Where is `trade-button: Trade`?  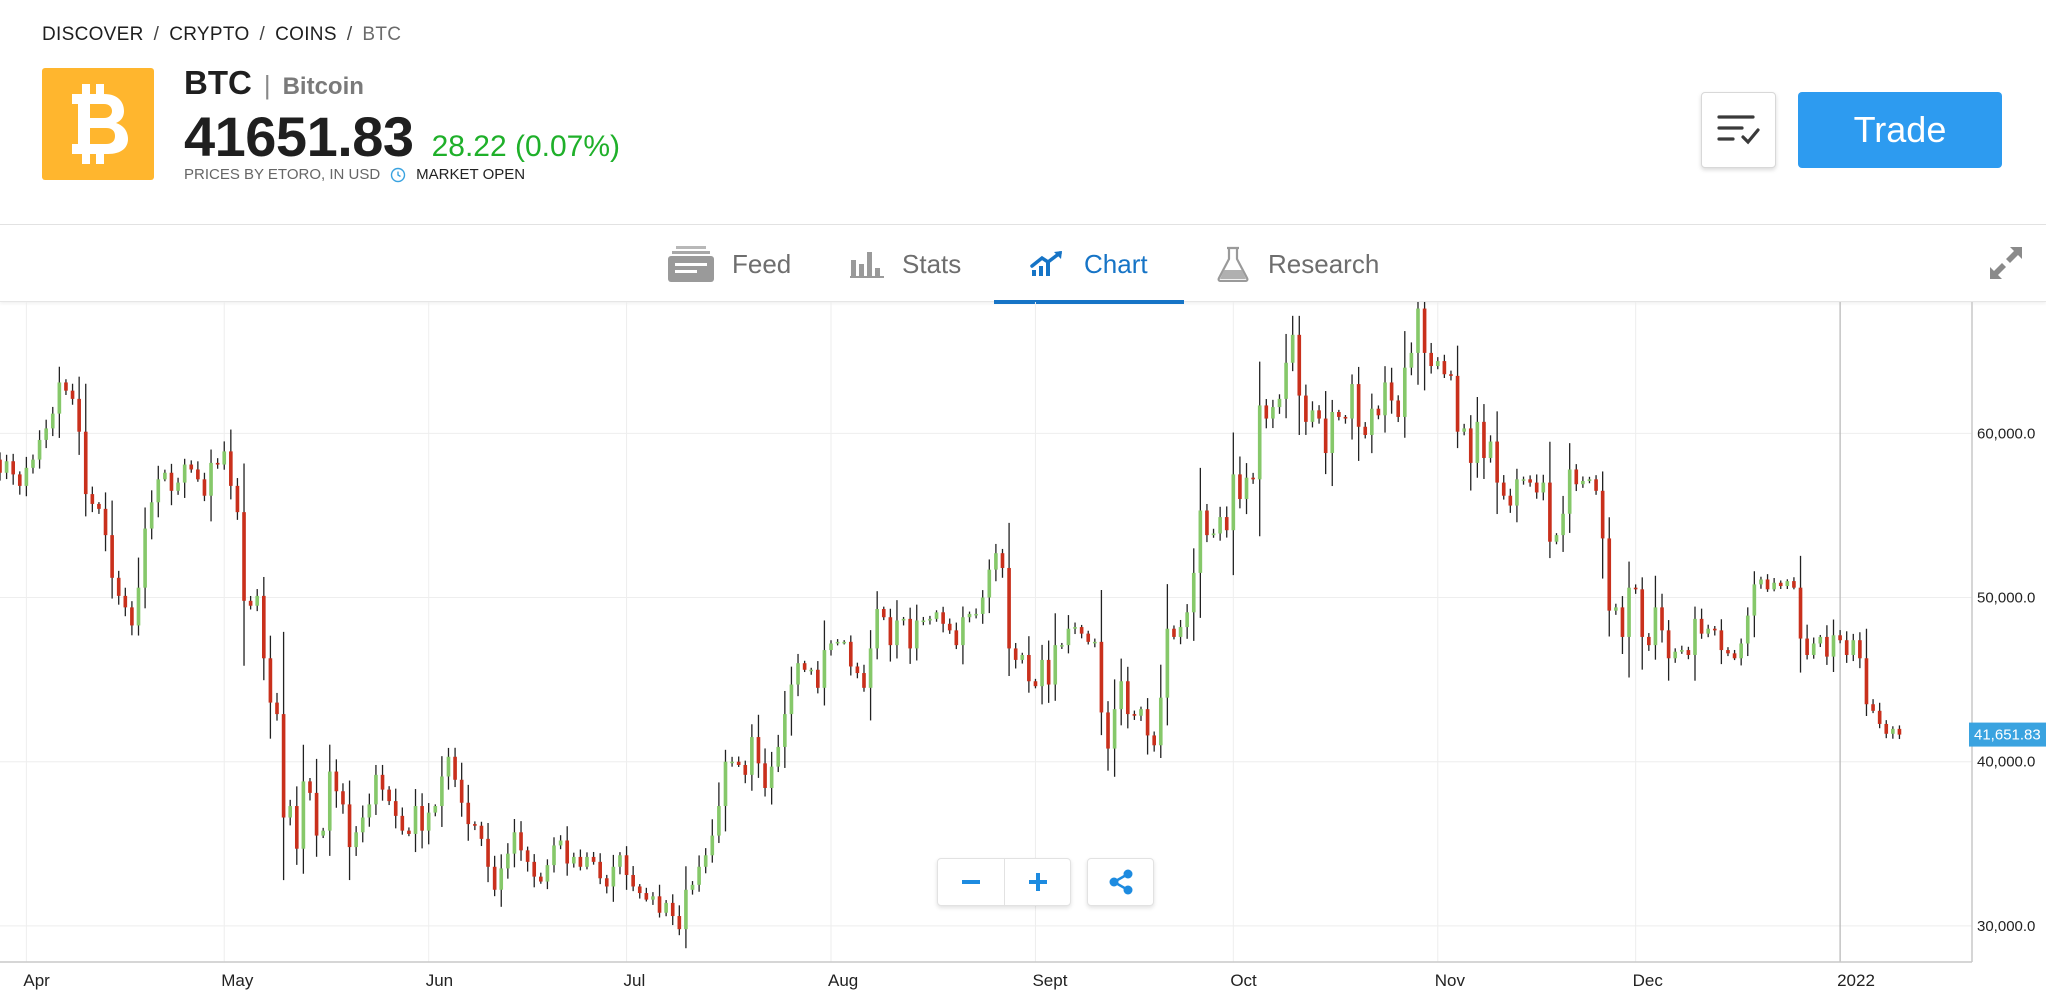 trade-button: Trade is located at coordinates (1900, 130).